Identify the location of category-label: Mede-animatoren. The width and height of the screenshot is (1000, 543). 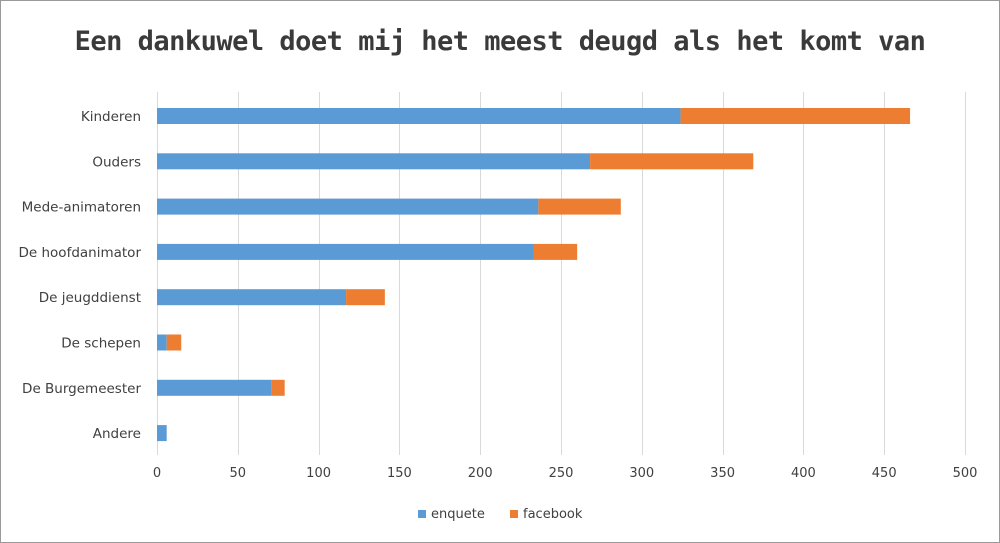
(81, 208).